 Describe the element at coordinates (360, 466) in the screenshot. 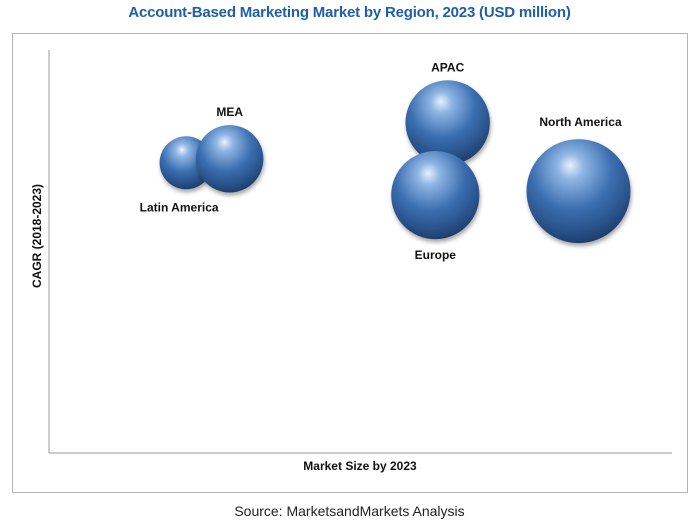

I see `x-axis-label: Market Size by 2023` at that location.